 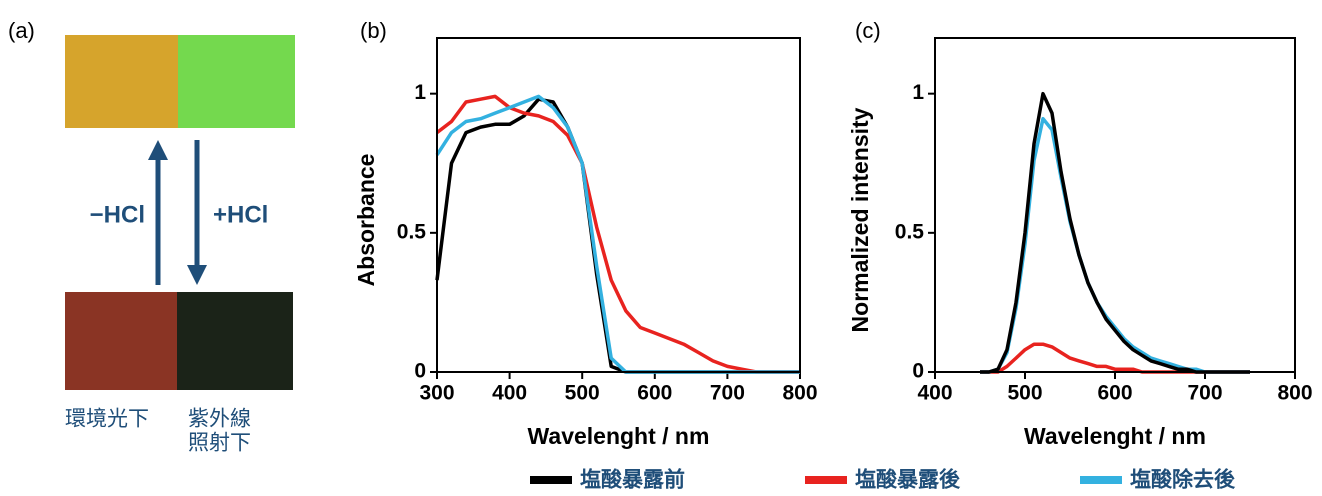 I want to click on arrow-label: −HCl, so click(x=117, y=214).